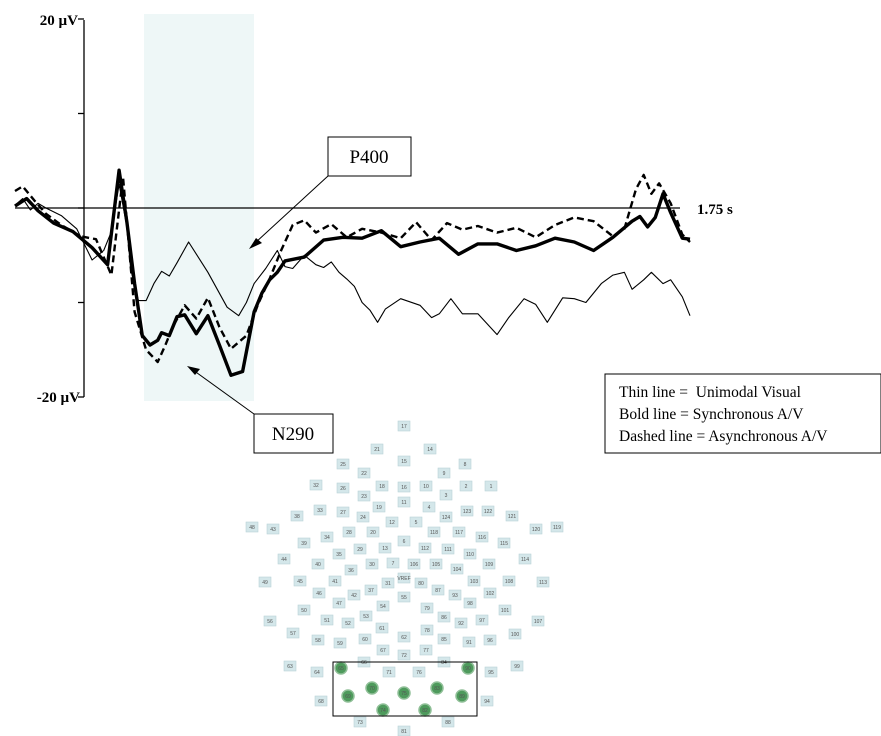 The height and width of the screenshot is (736, 881). Describe the element at coordinates (504, 543) in the screenshot. I see `sensor-115: 115` at that location.